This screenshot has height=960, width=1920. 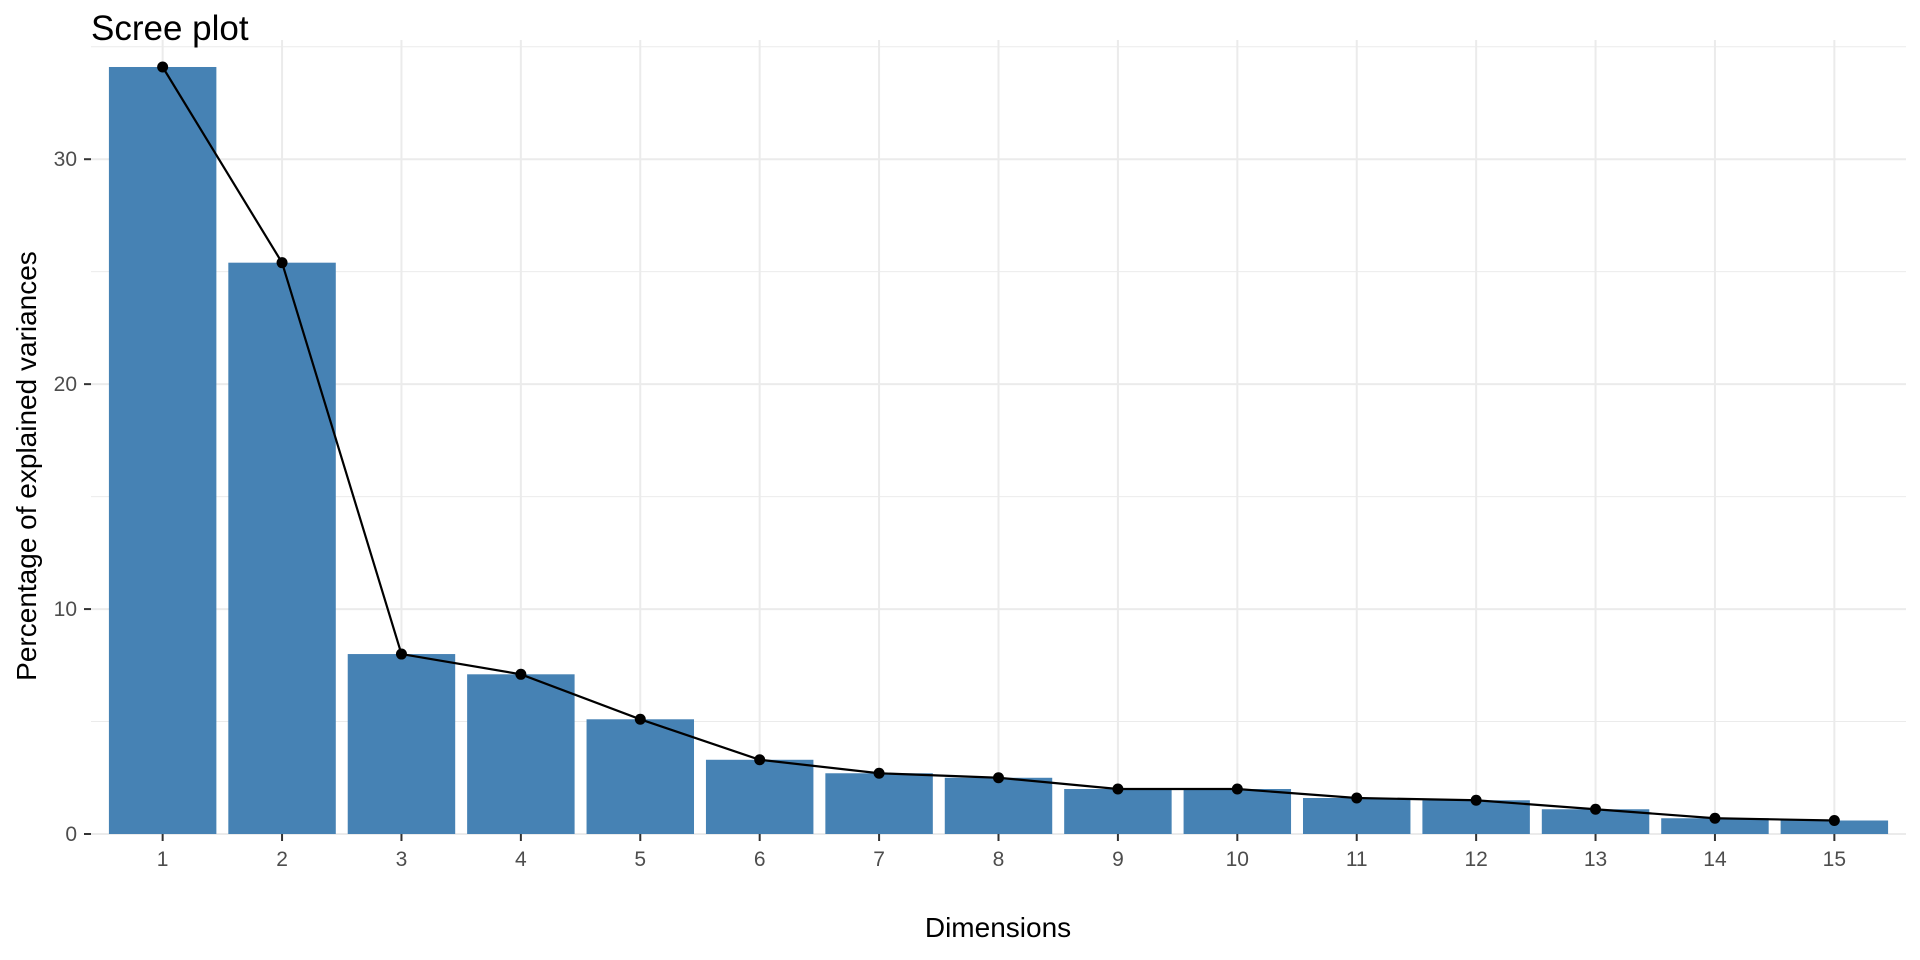 What do you see at coordinates (1475, 859) in the screenshot?
I see `x-tick-label: 12` at bounding box center [1475, 859].